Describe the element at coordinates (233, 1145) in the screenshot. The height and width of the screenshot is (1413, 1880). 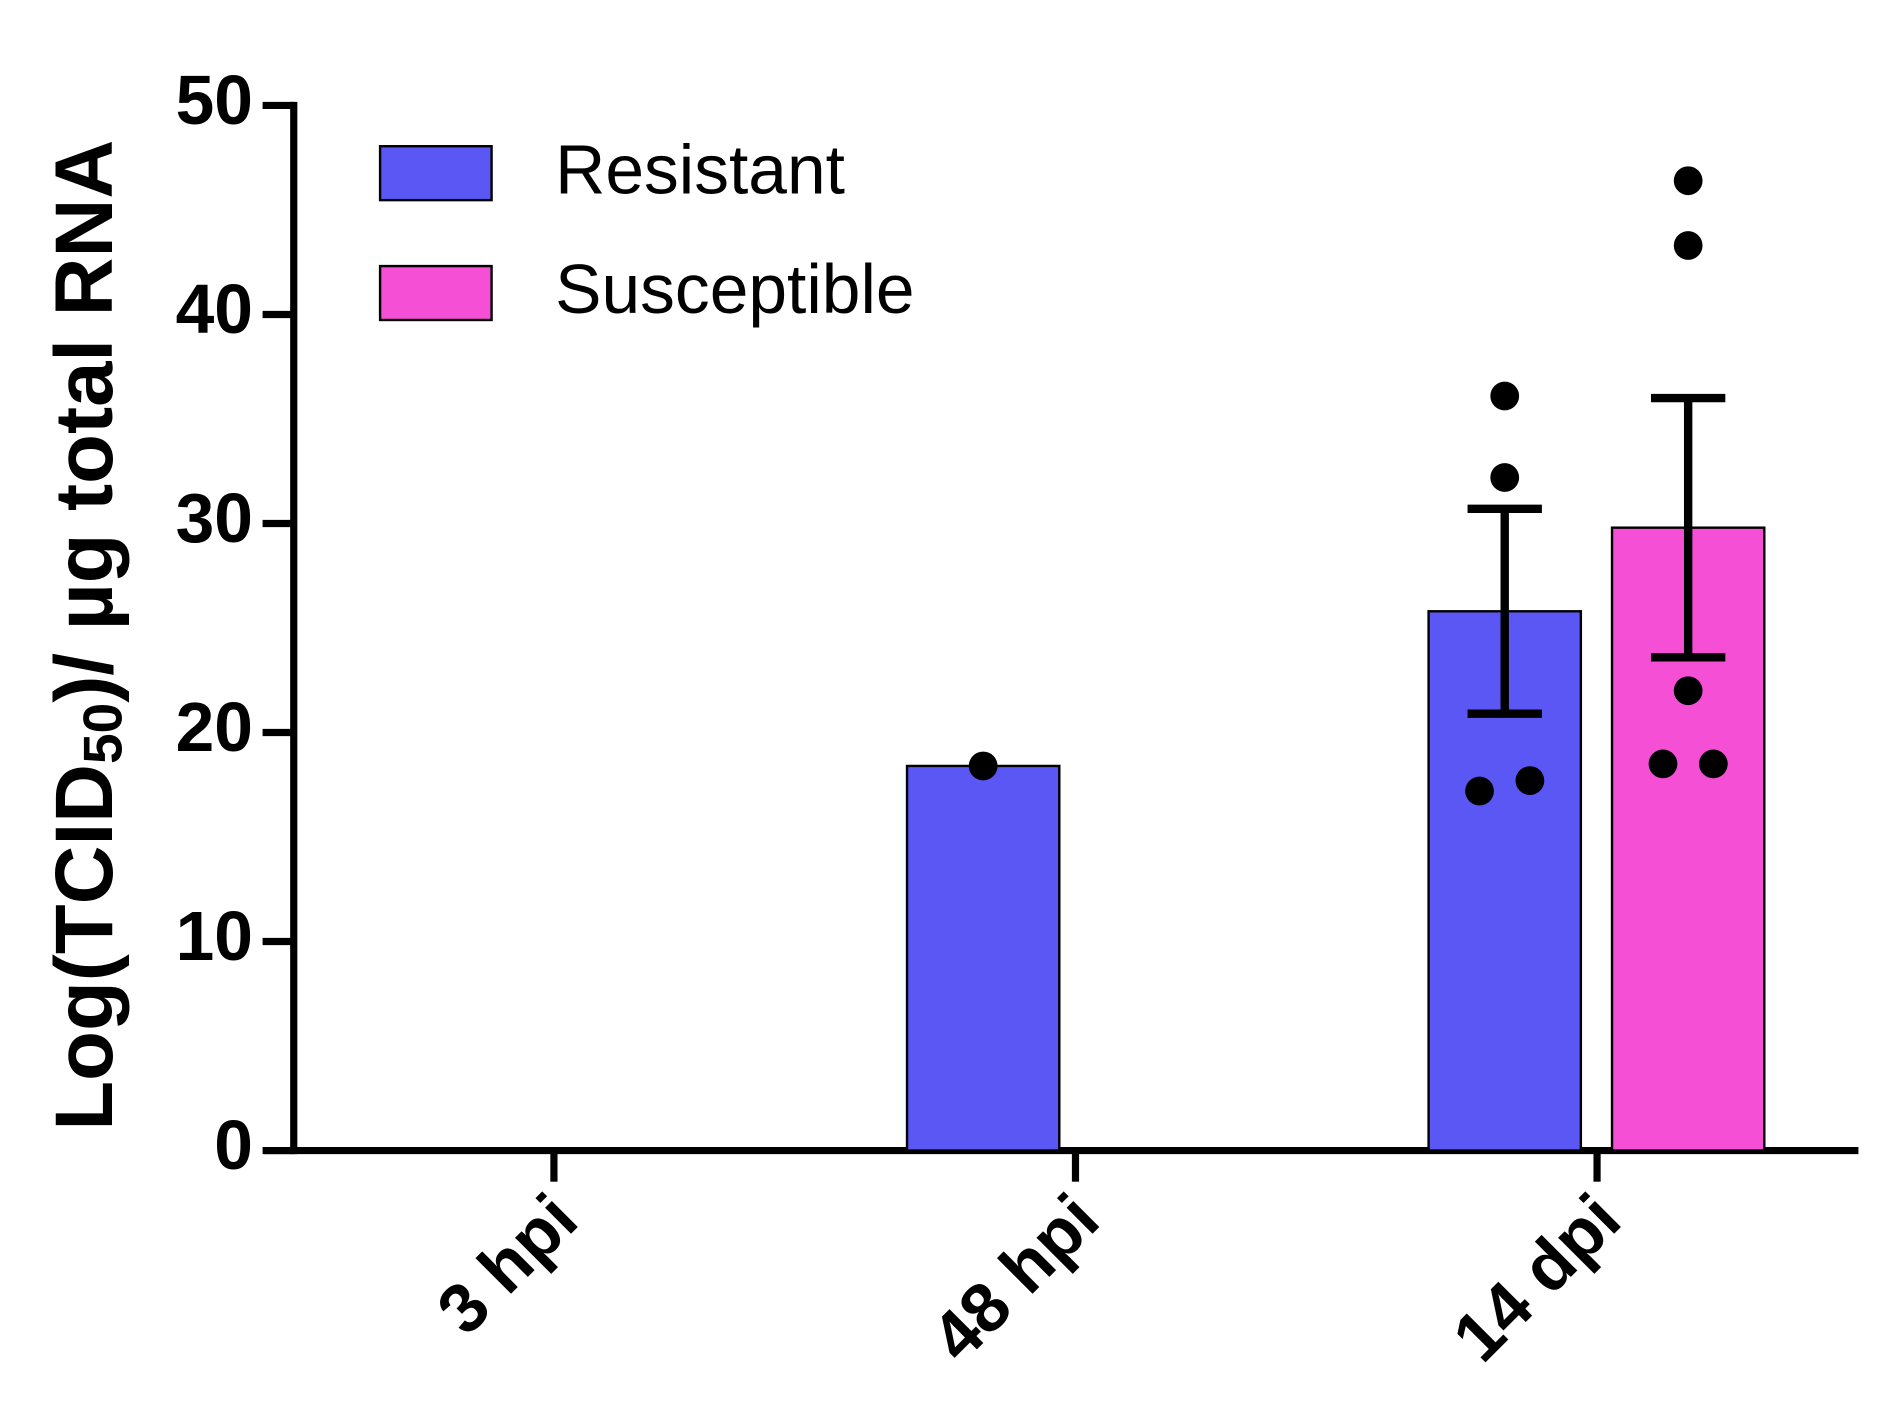
I see `y-tick-label: 0` at that location.